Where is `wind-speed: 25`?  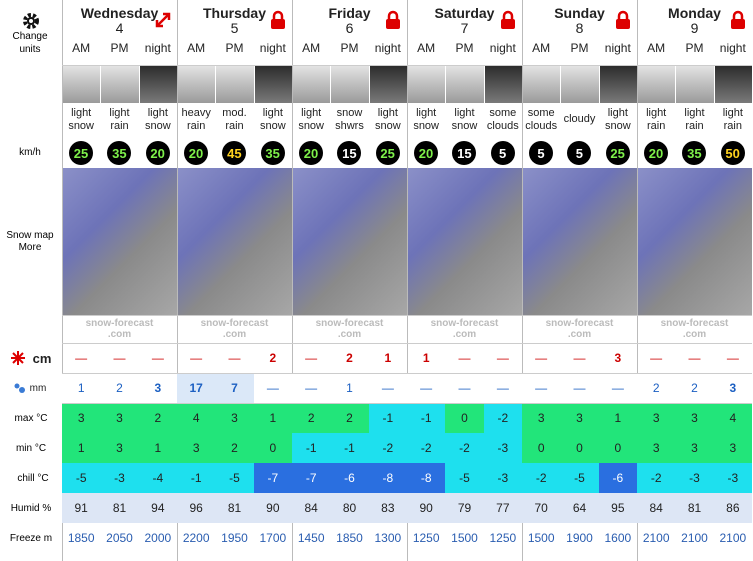
wind-speed: 25 is located at coordinates (617, 153).